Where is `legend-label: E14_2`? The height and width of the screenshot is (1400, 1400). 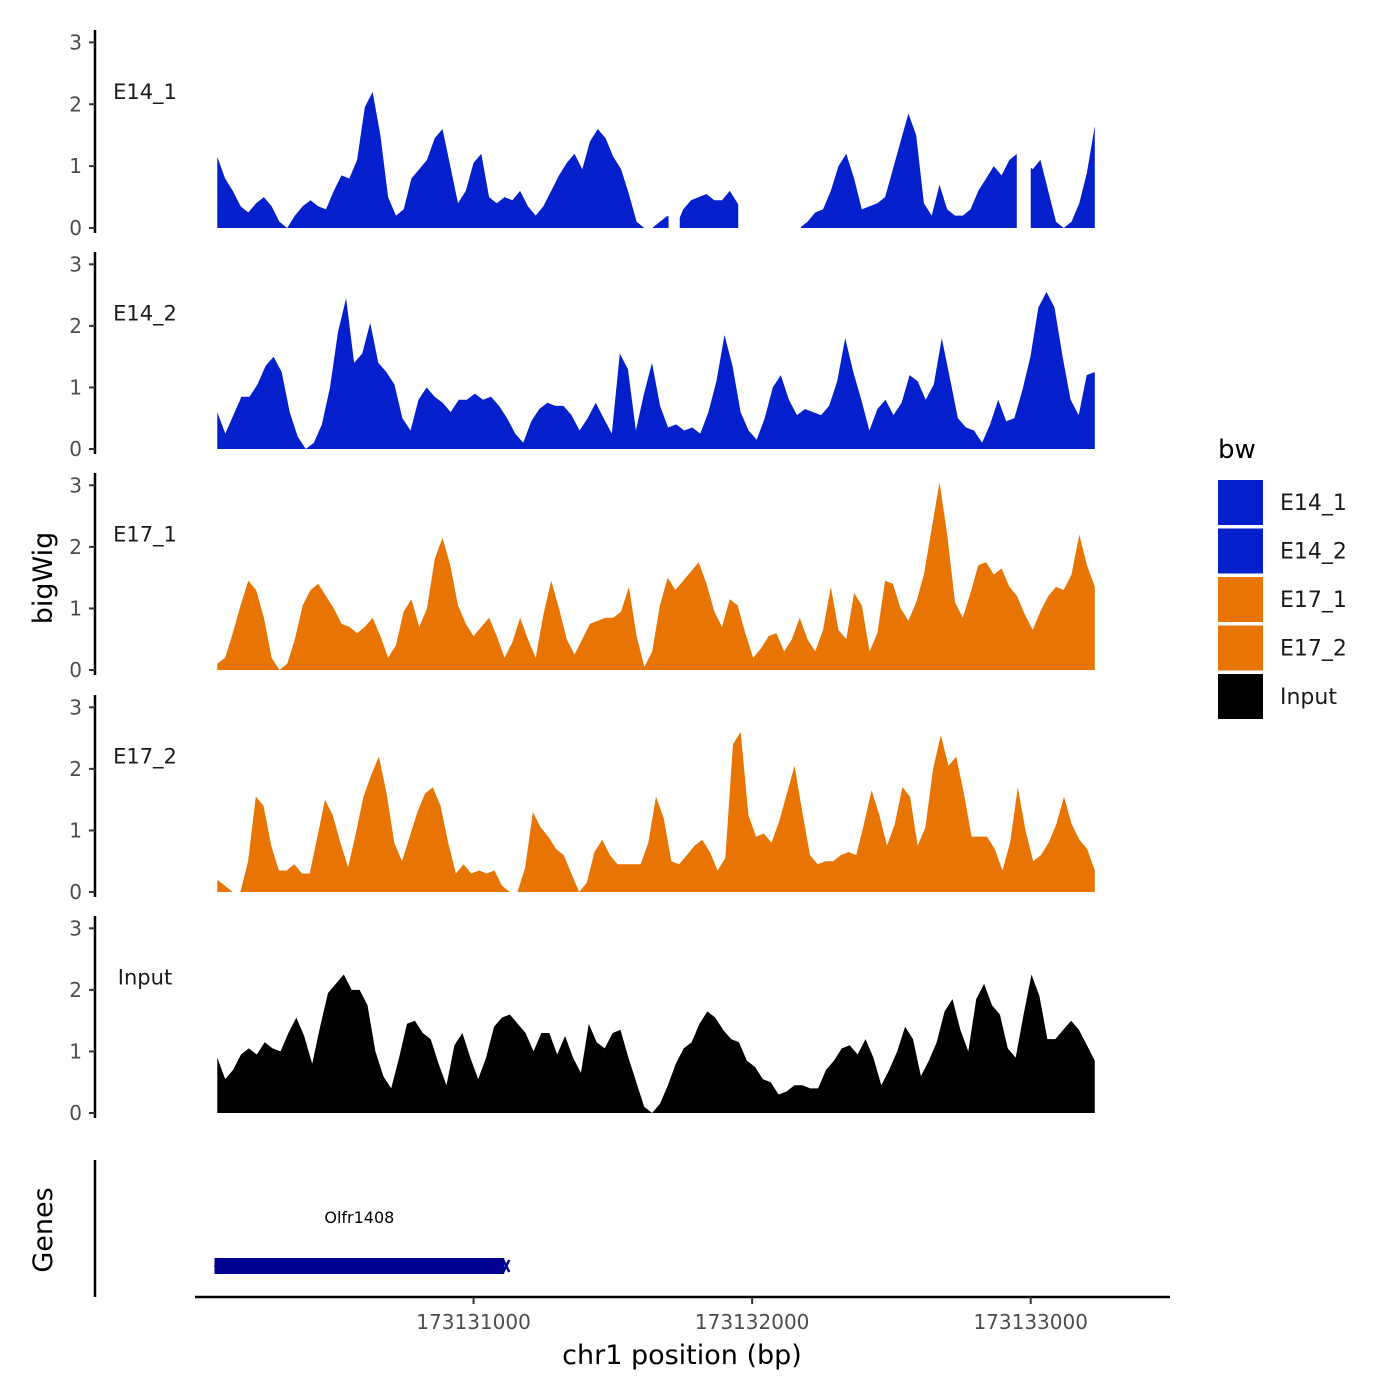 legend-label: E14_2 is located at coordinates (1313, 552).